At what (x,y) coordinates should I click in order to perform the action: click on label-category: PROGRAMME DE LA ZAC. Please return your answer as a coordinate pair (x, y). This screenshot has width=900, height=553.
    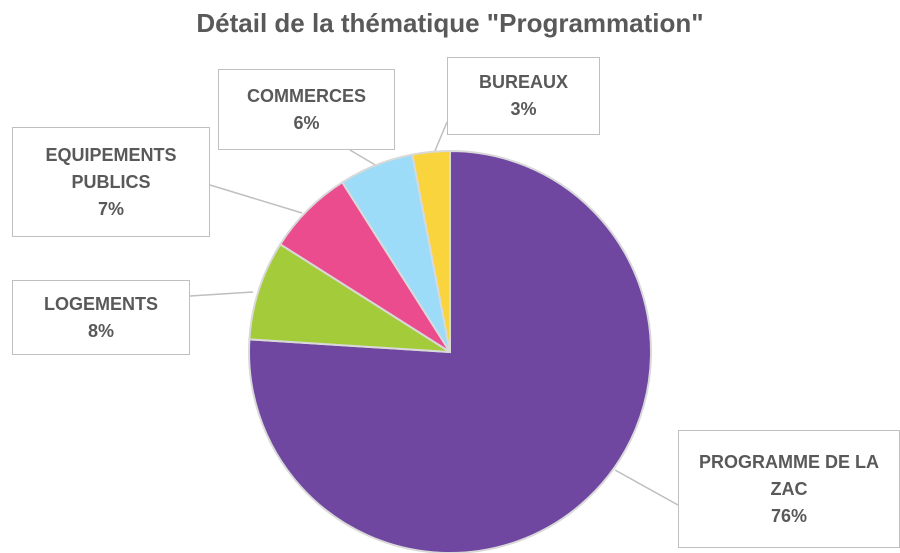
    Looking at the image, I should click on (789, 475).